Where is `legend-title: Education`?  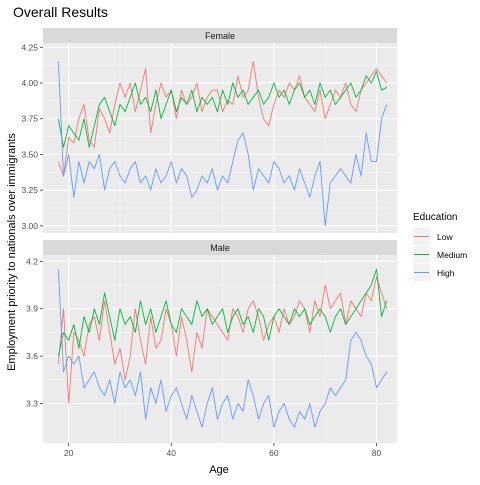 legend-title: Education is located at coordinates (435, 217).